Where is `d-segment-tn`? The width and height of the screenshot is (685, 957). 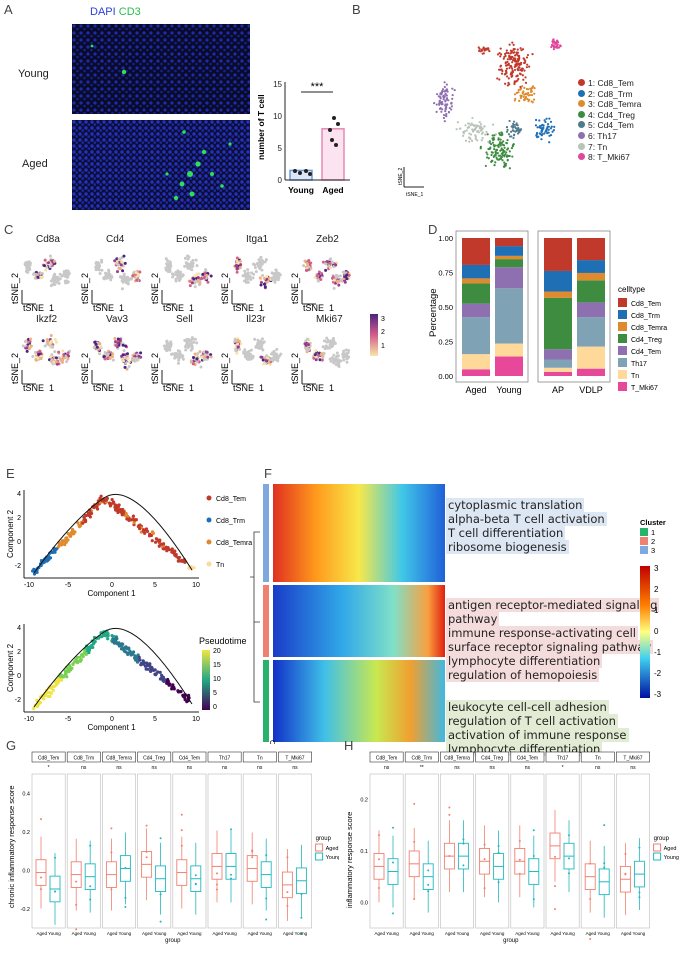 d-segment-tn is located at coordinates (476, 362).